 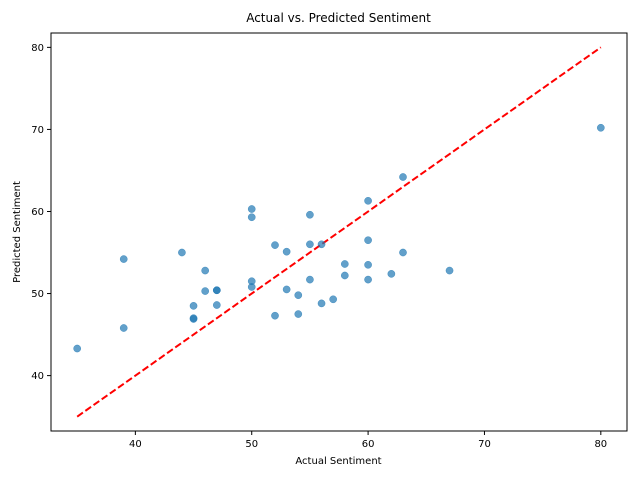 What do you see at coordinates (338, 18) in the screenshot?
I see `chart-title: Actual vs. Predicted Sentiment` at bounding box center [338, 18].